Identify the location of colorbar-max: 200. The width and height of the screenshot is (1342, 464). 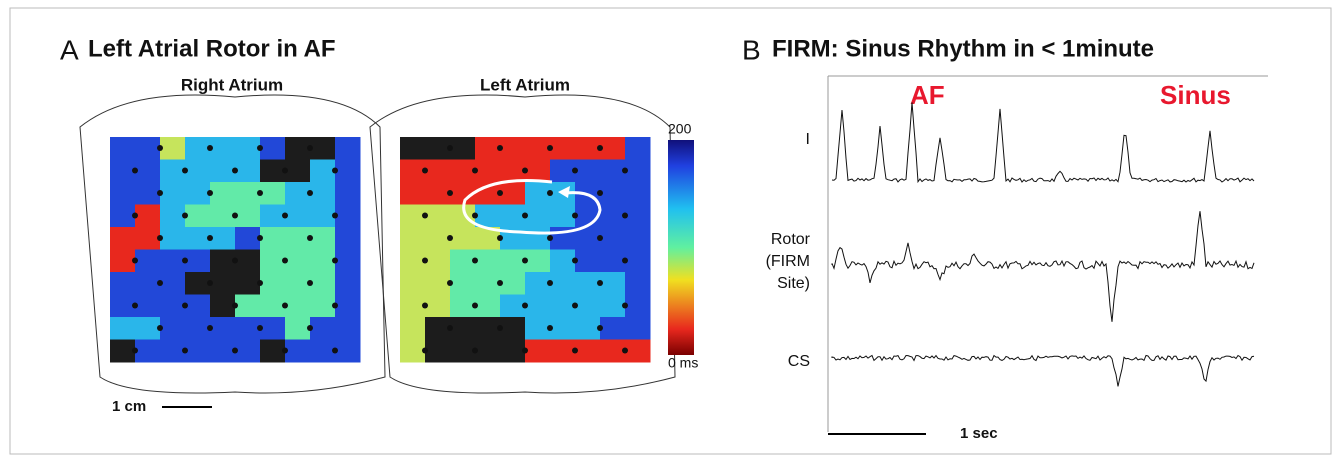
(680, 129).